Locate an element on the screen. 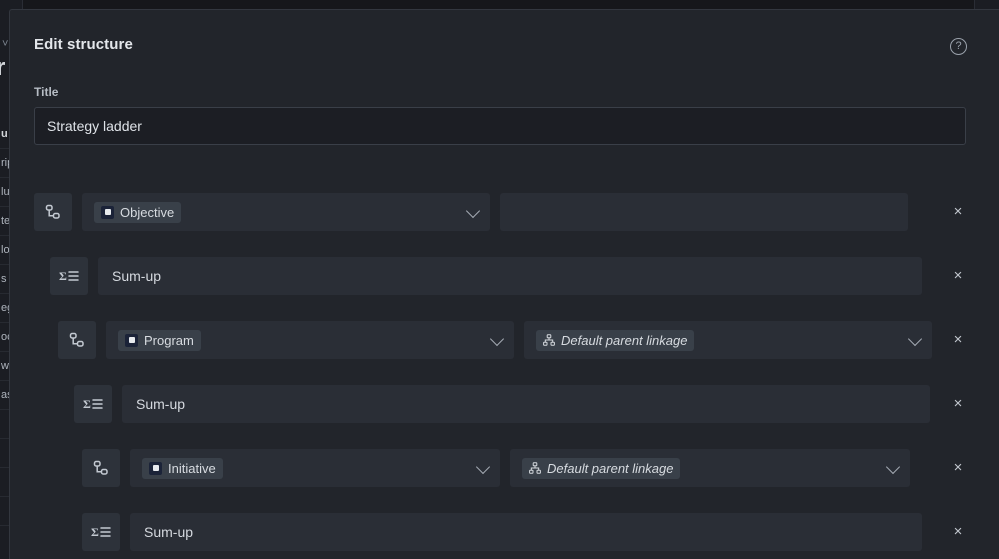 The width and height of the screenshot is (999, 559). node-type-label: Objective is located at coordinates (147, 212).